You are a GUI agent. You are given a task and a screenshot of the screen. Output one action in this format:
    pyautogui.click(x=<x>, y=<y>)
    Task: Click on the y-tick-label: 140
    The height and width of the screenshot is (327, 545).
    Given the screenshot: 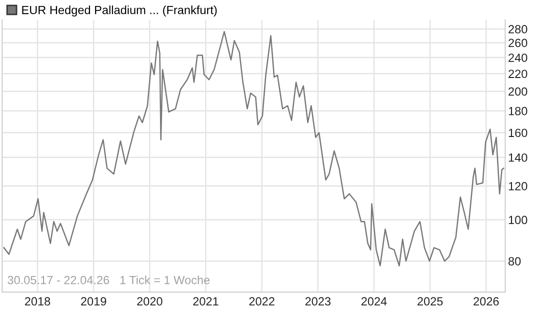 What is the action you would take?
    pyautogui.click(x=518, y=157)
    